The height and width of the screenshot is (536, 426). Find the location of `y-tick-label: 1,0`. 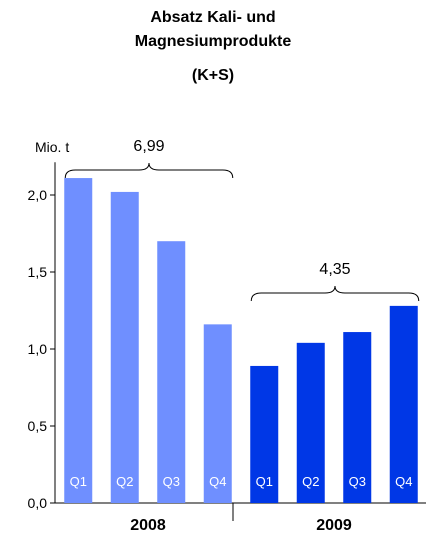

y-tick-label: 1,0 is located at coordinates (38, 349).